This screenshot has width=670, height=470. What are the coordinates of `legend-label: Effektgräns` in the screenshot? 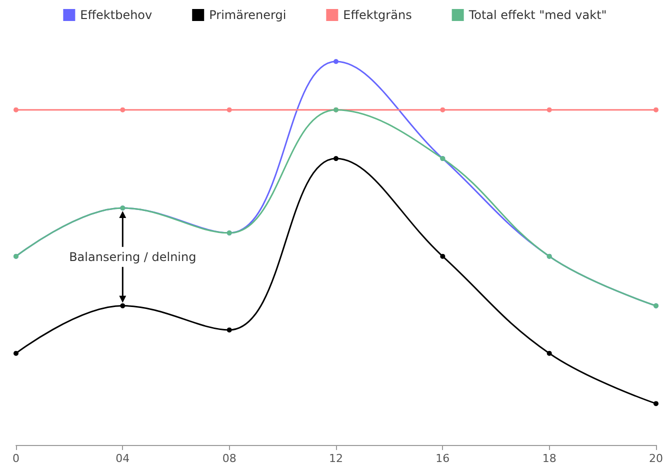 It's located at (377, 15).